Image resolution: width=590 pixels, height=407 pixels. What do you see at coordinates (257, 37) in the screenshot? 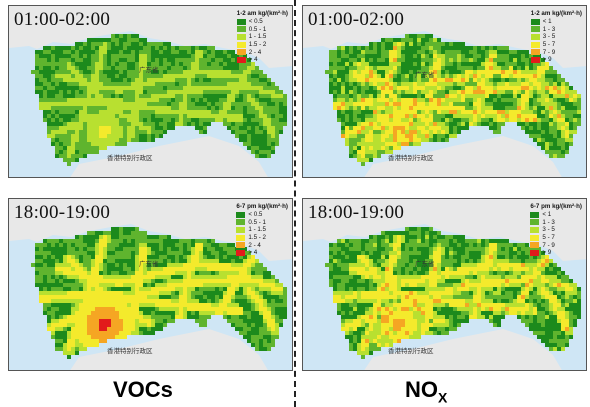
I see `legend-label: 1 - 1.5` at bounding box center [257, 37].